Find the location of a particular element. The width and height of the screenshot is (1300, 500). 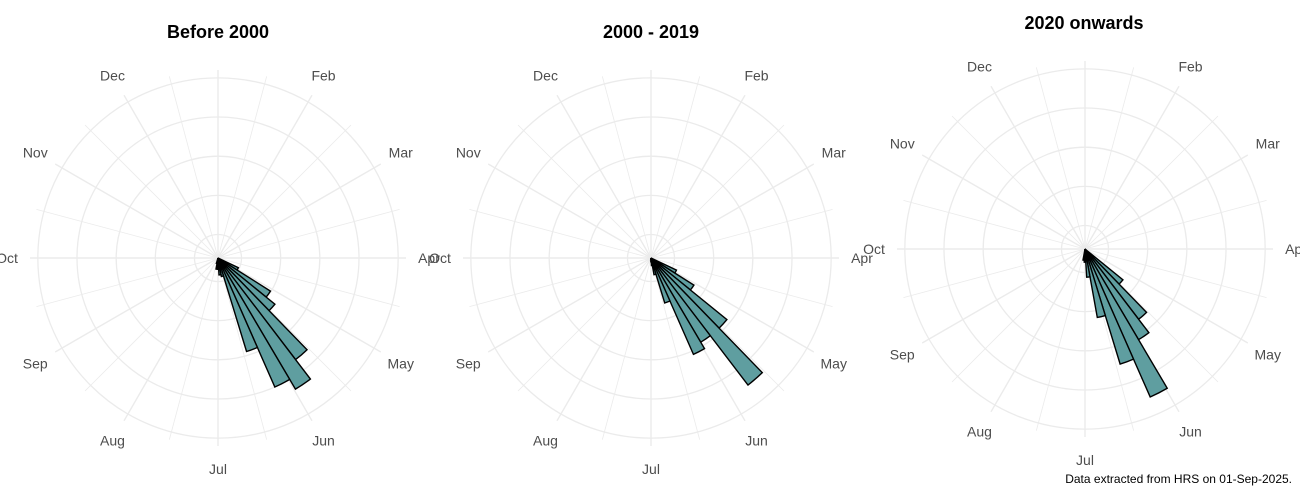

panel-title: 2000 - 2019 is located at coordinates (651, 32).